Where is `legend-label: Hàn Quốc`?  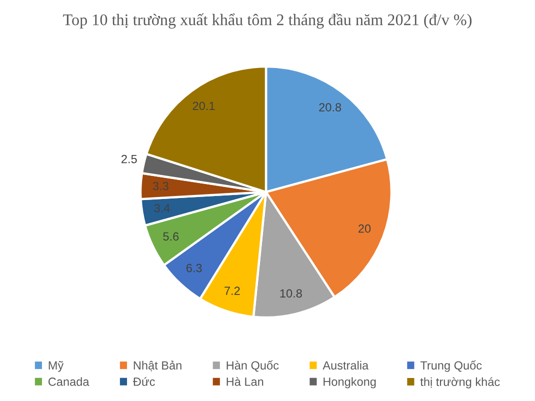 legend-label: Hàn Quốc is located at coordinates (252, 366).